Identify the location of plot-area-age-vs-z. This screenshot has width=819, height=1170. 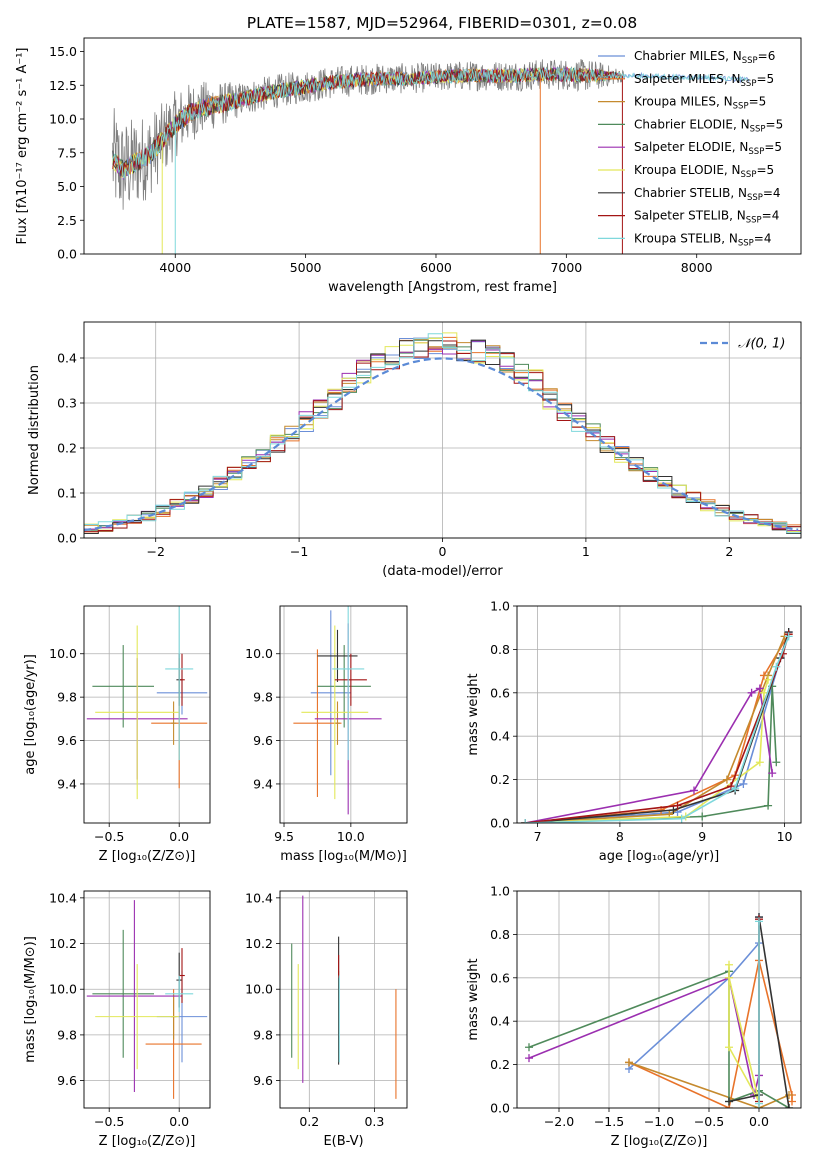
(147, 703).